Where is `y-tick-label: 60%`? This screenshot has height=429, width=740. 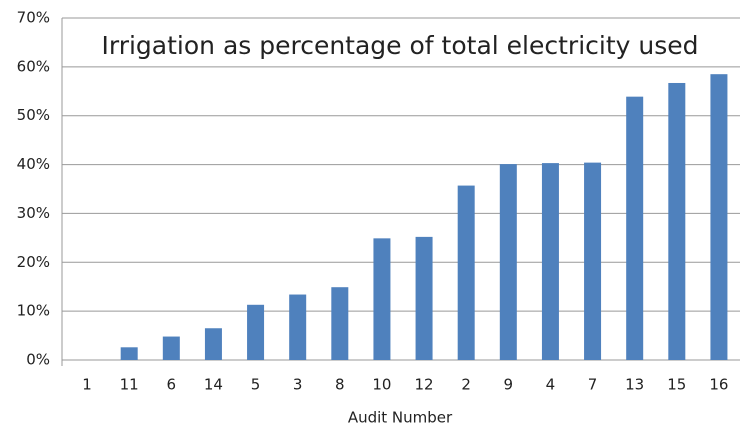 y-tick-label: 60% is located at coordinates (33, 66).